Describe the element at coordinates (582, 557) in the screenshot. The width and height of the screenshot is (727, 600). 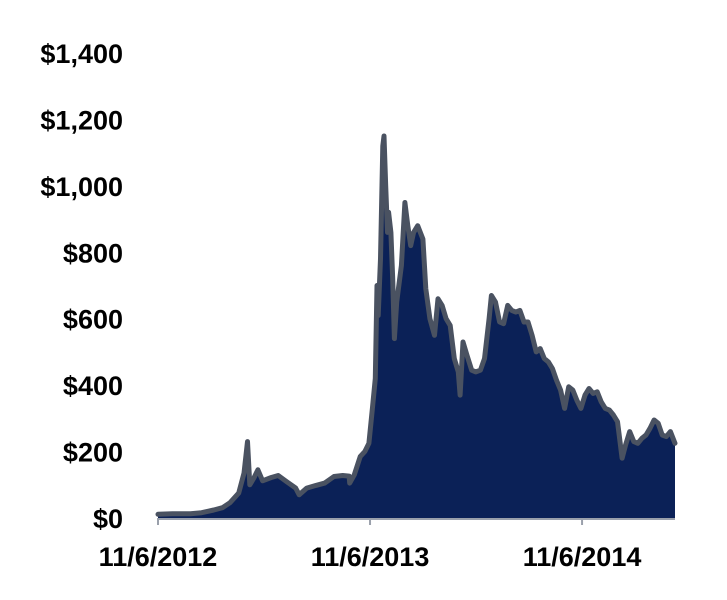
I see `x-tick-label: 11/6/2014` at that location.